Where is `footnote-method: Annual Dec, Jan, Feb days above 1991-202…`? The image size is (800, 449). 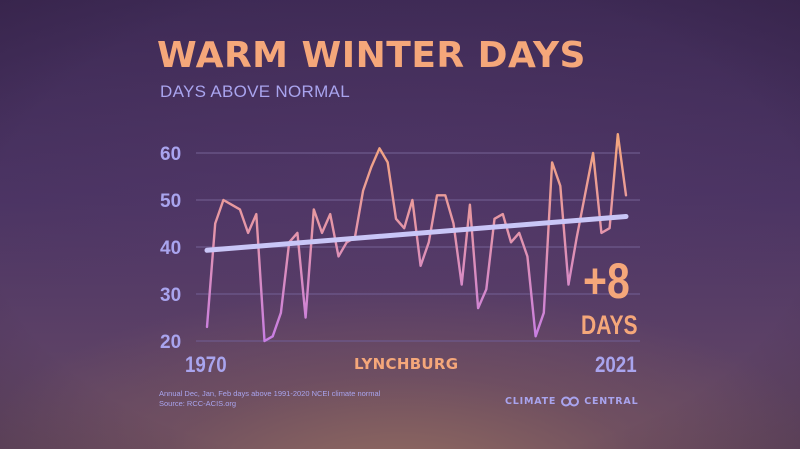 footnote-method: Annual Dec, Jan, Feb days above 1991-202… is located at coordinates (270, 393).